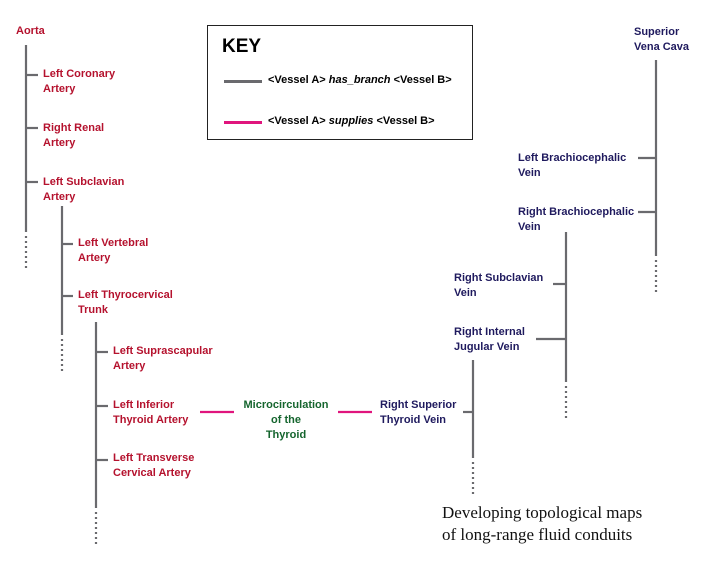 This screenshot has width=705, height=568. What do you see at coordinates (84, 189) in the screenshot?
I see `label-left-subclavian-artery: Left Subclavian Artery` at bounding box center [84, 189].